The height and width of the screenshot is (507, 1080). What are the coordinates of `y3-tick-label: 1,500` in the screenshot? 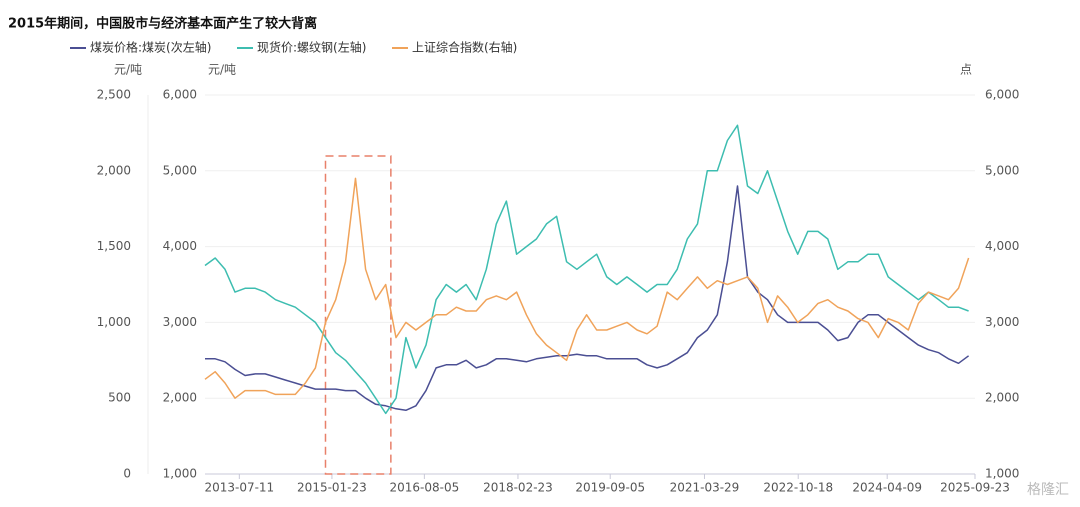 It's located at (114, 246).